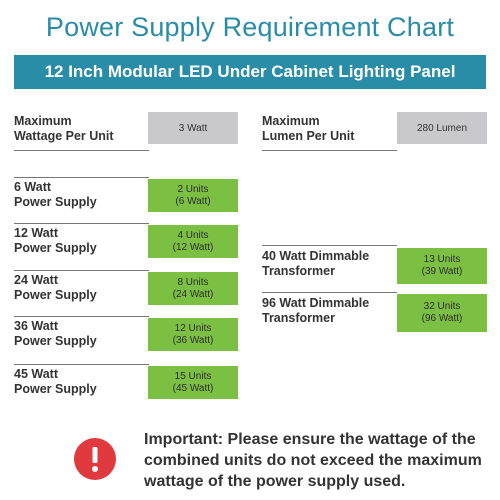  What do you see at coordinates (316, 310) in the screenshot?
I see `transformer-label: 96 Watt Dimmable Transformer` at bounding box center [316, 310].